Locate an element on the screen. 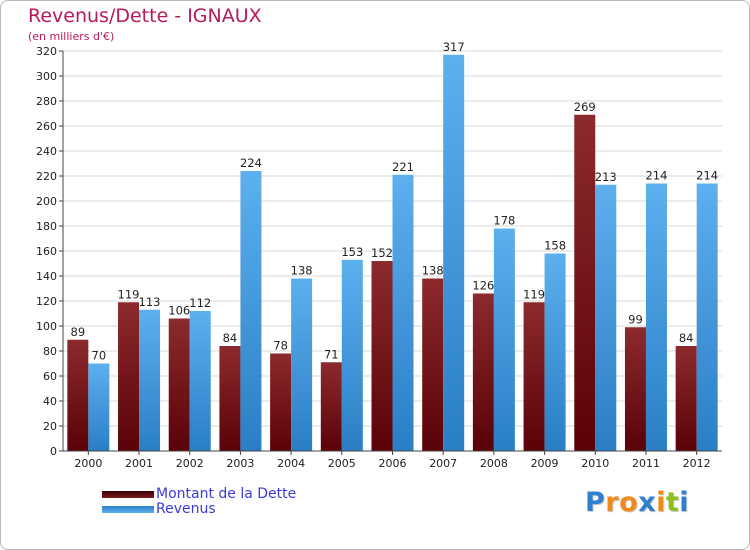 The height and width of the screenshot is (550, 750). logo-letter: t is located at coordinates (672, 502).